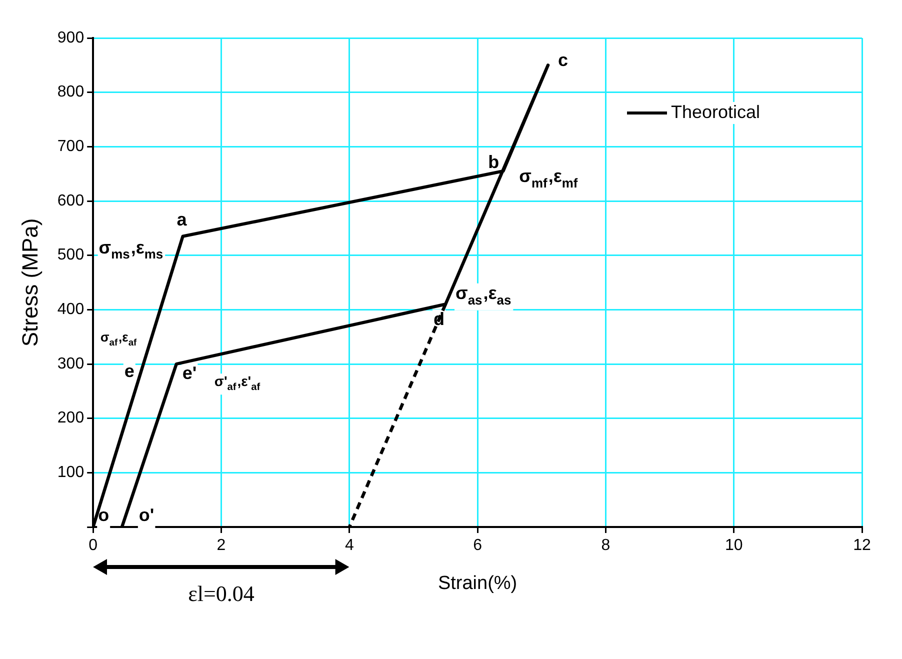 The image size is (902, 659). Describe the element at coordinates (70, 92) in the screenshot. I see `y-tick-label: 800` at that location.